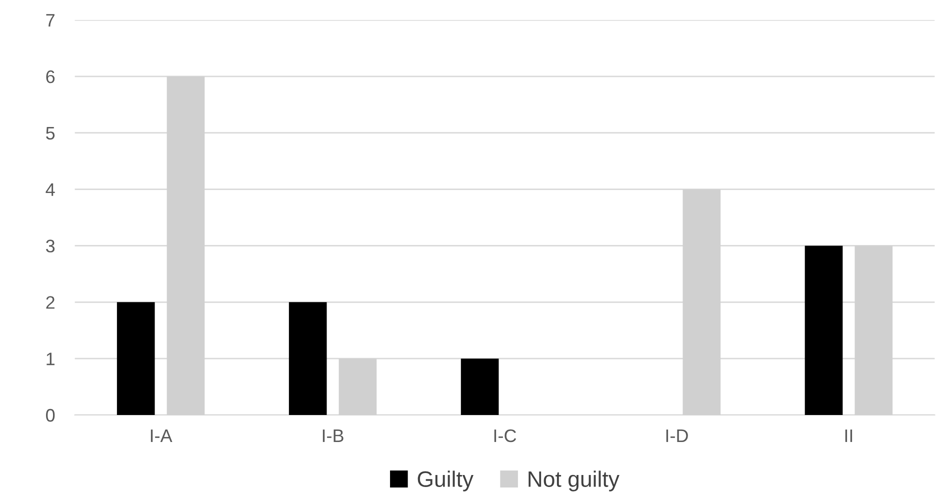 This screenshot has width=947, height=500. Describe the element at coordinates (50, 133) in the screenshot. I see `y-tick-label: 5` at that location.